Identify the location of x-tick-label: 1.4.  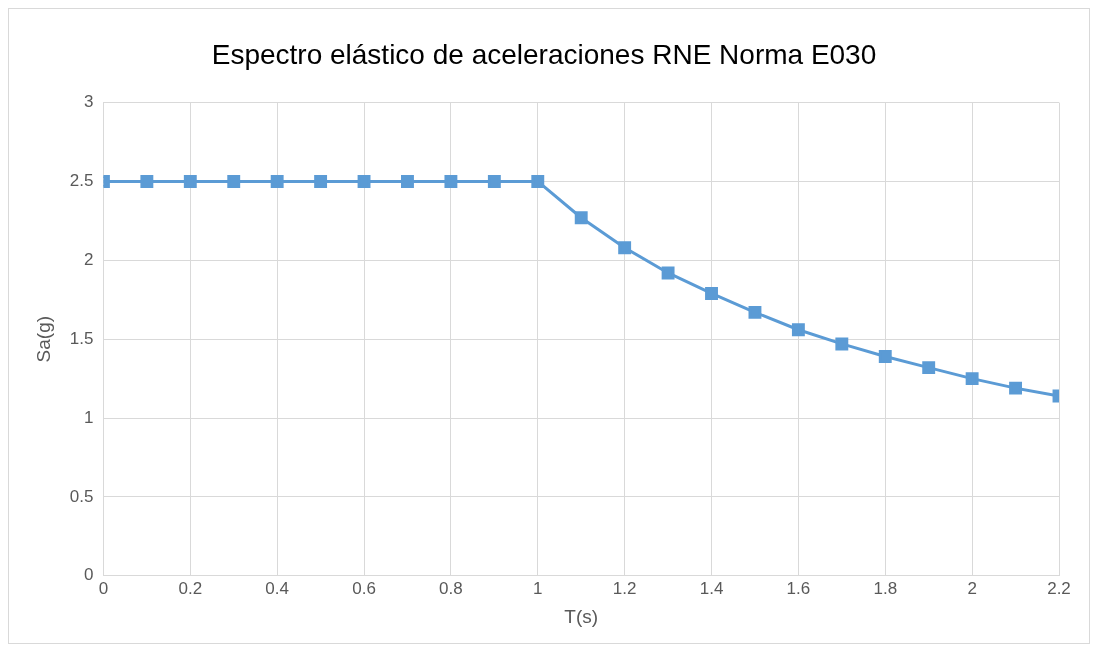
(711, 588).